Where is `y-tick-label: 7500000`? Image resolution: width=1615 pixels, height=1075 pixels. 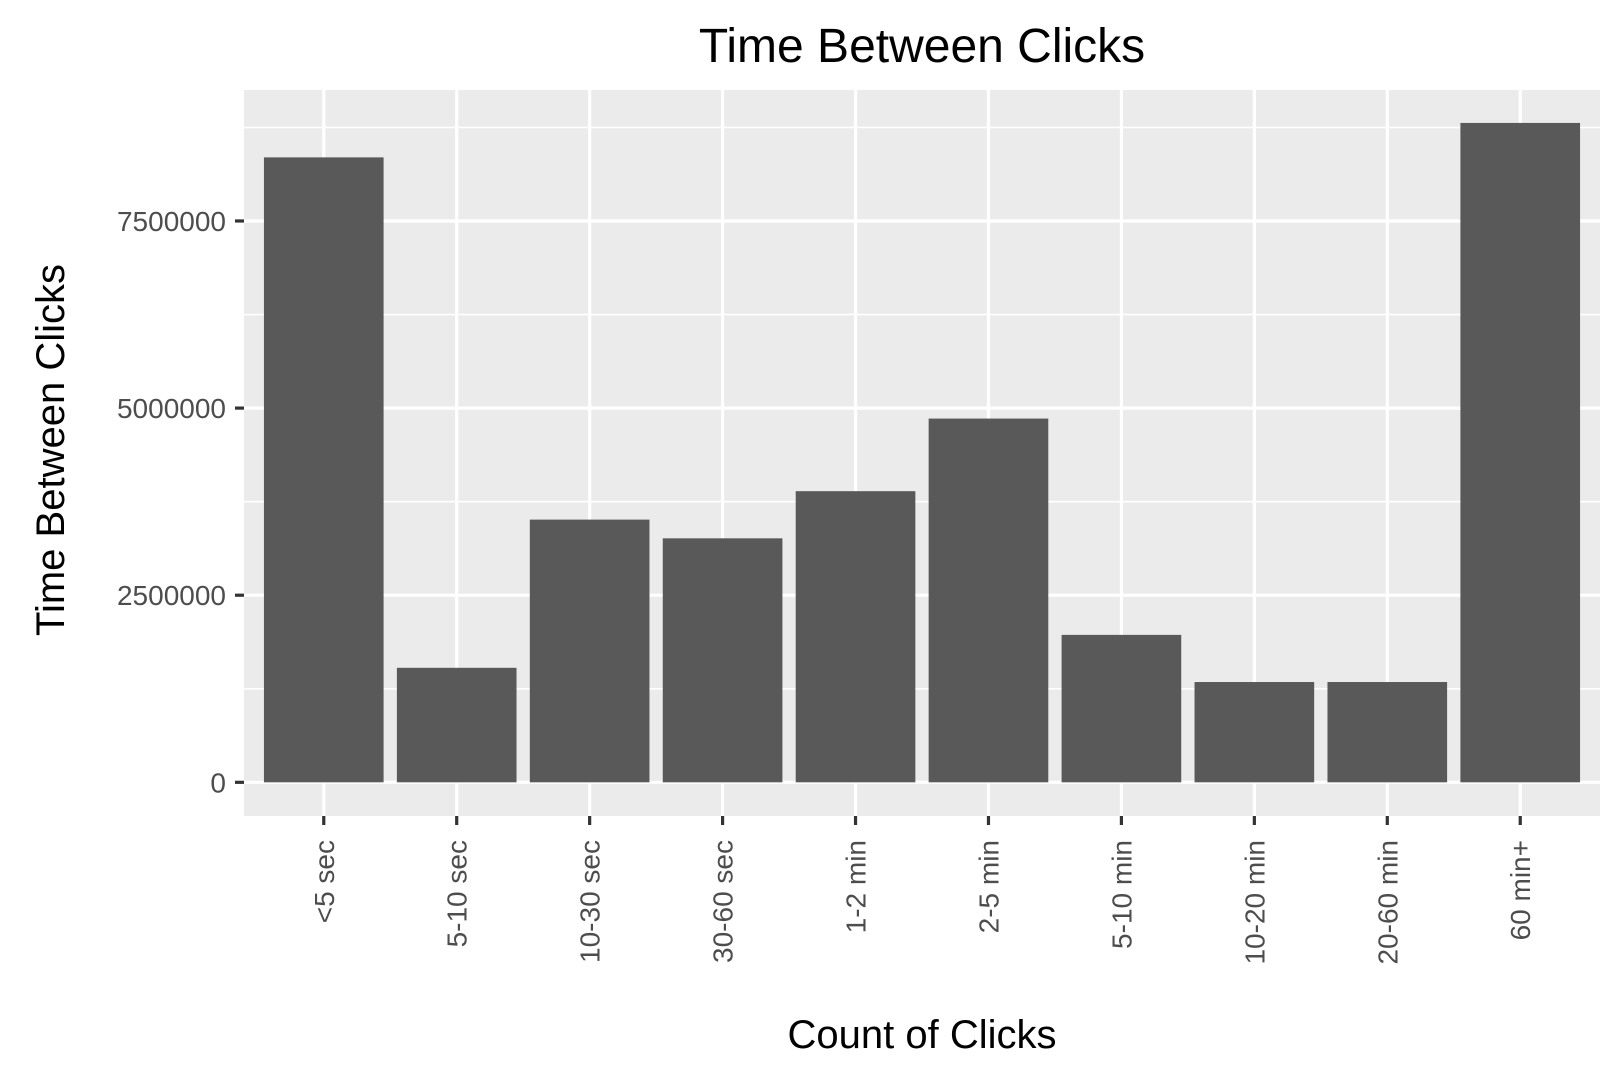
y-tick-label: 7500000 is located at coordinates (171, 221).